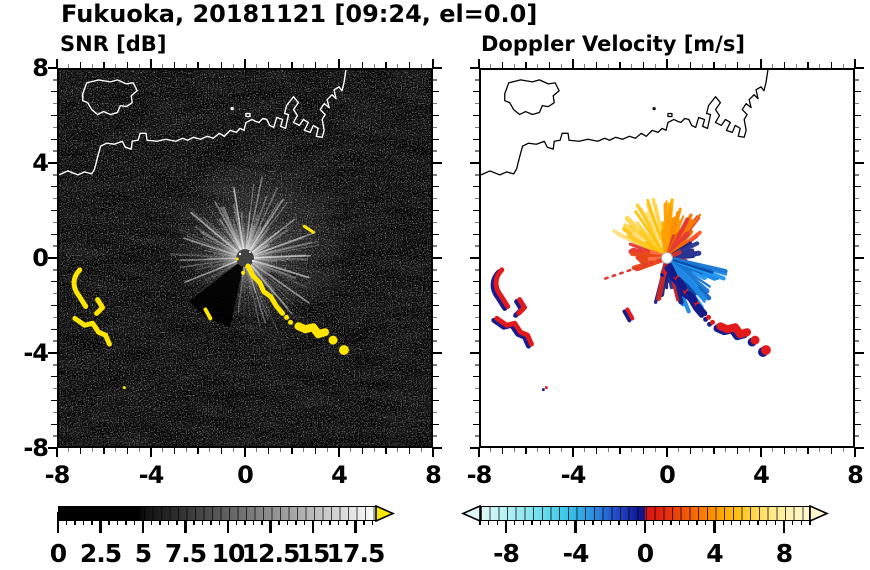 The width and height of the screenshot is (870, 570). What do you see at coordinates (761, 475) in the screenshot?
I see `vel-x-tick-label: 4` at bounding box center [761, 475].